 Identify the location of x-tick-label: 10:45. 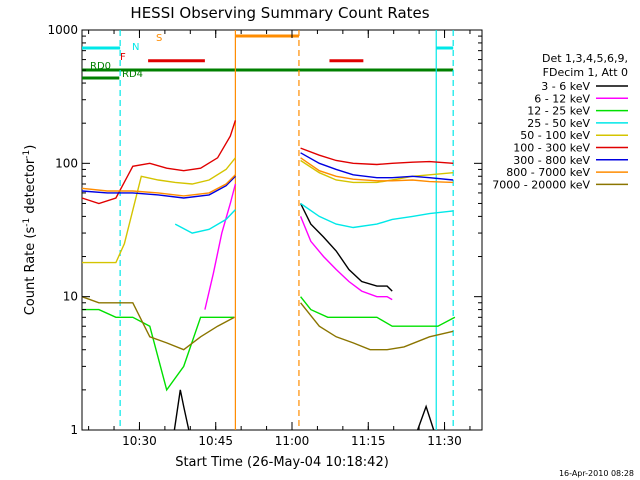
(215, 441).